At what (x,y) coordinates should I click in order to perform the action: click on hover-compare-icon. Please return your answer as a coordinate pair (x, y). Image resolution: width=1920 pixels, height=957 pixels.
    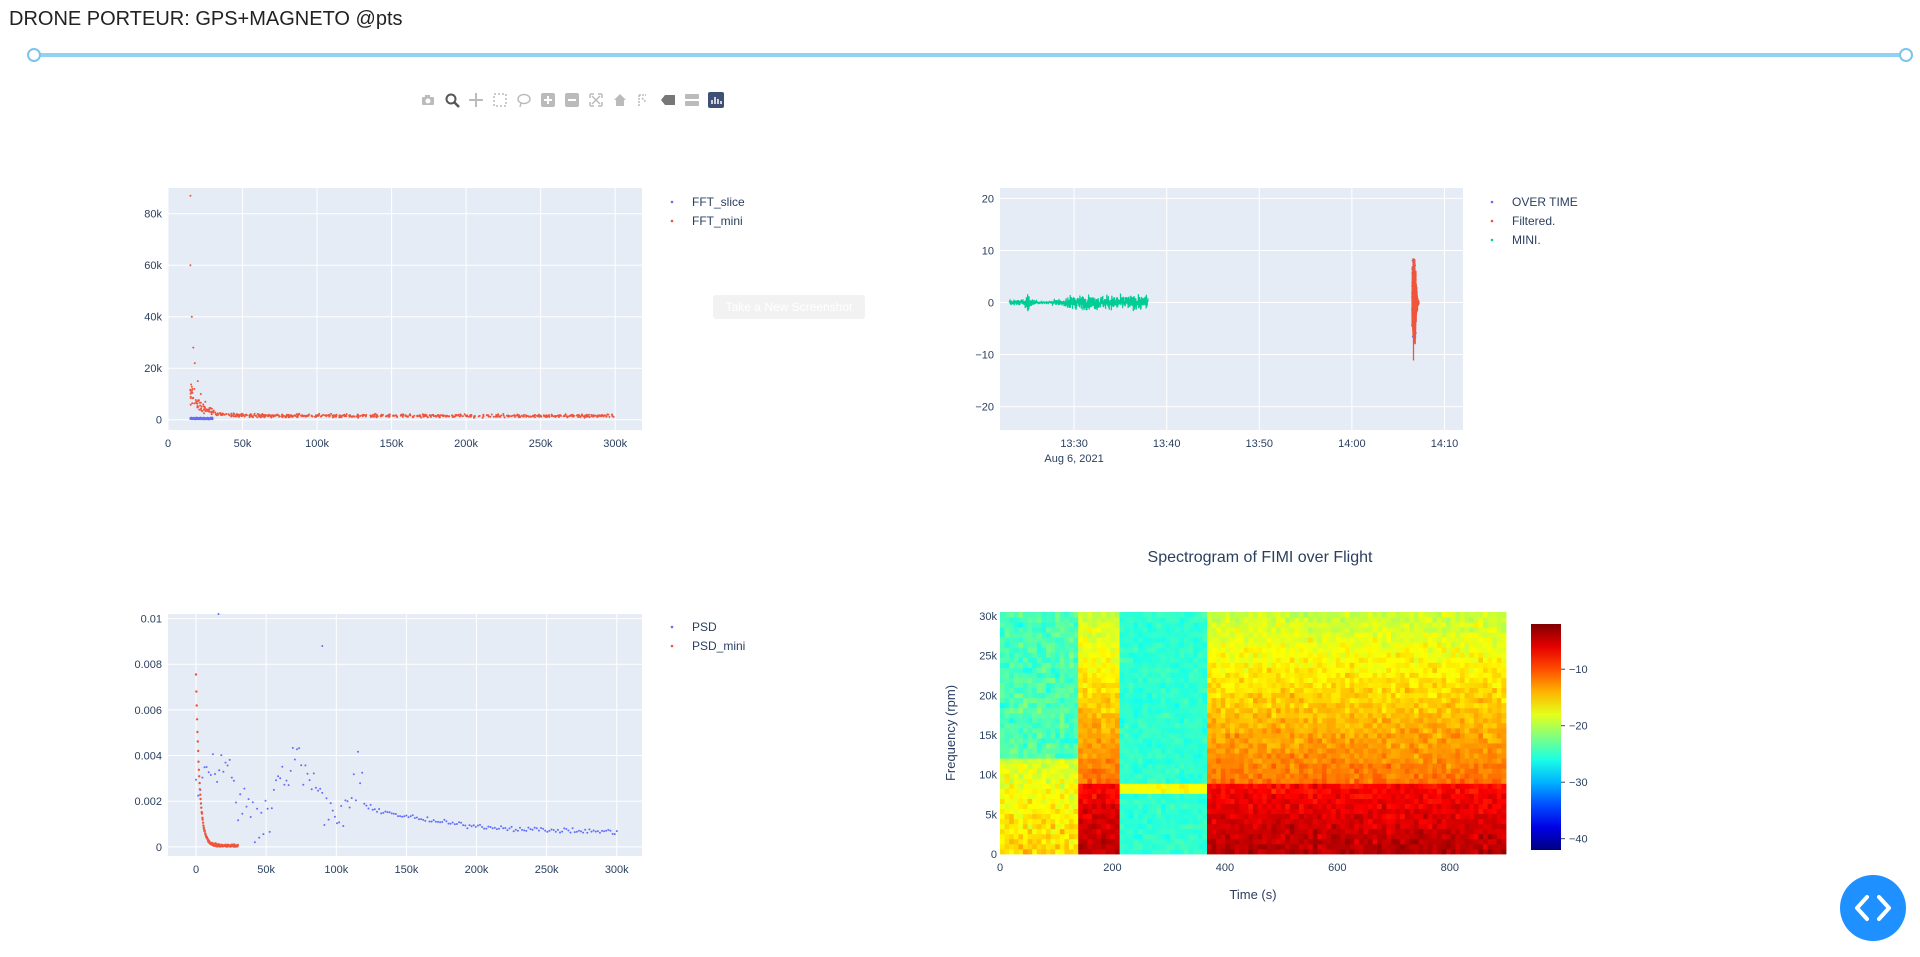
    Looking at the image, I should click on (692, 100).